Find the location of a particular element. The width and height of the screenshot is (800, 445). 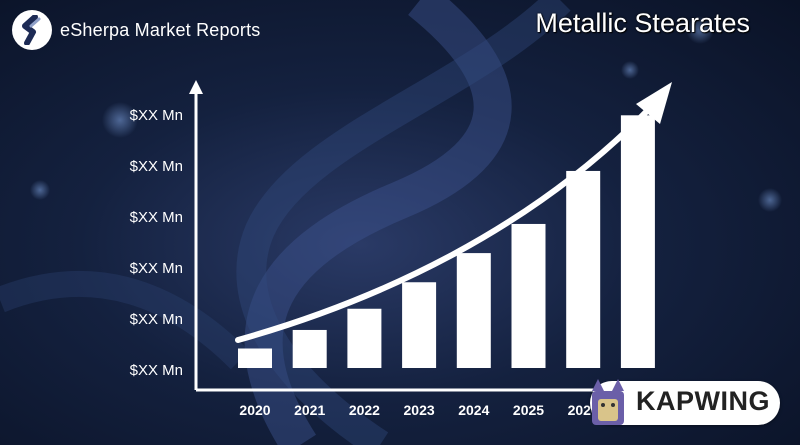

x-tick-label: 2021 is located at coordinates (309, 410).